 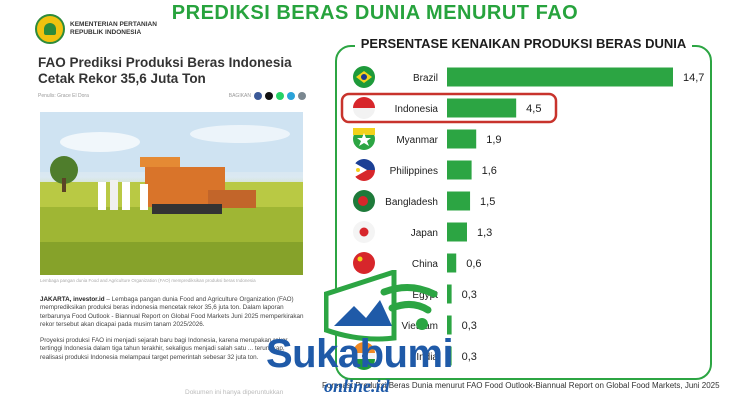 I want to click on value-label-india: 0,3, so click(x=469, y=357).